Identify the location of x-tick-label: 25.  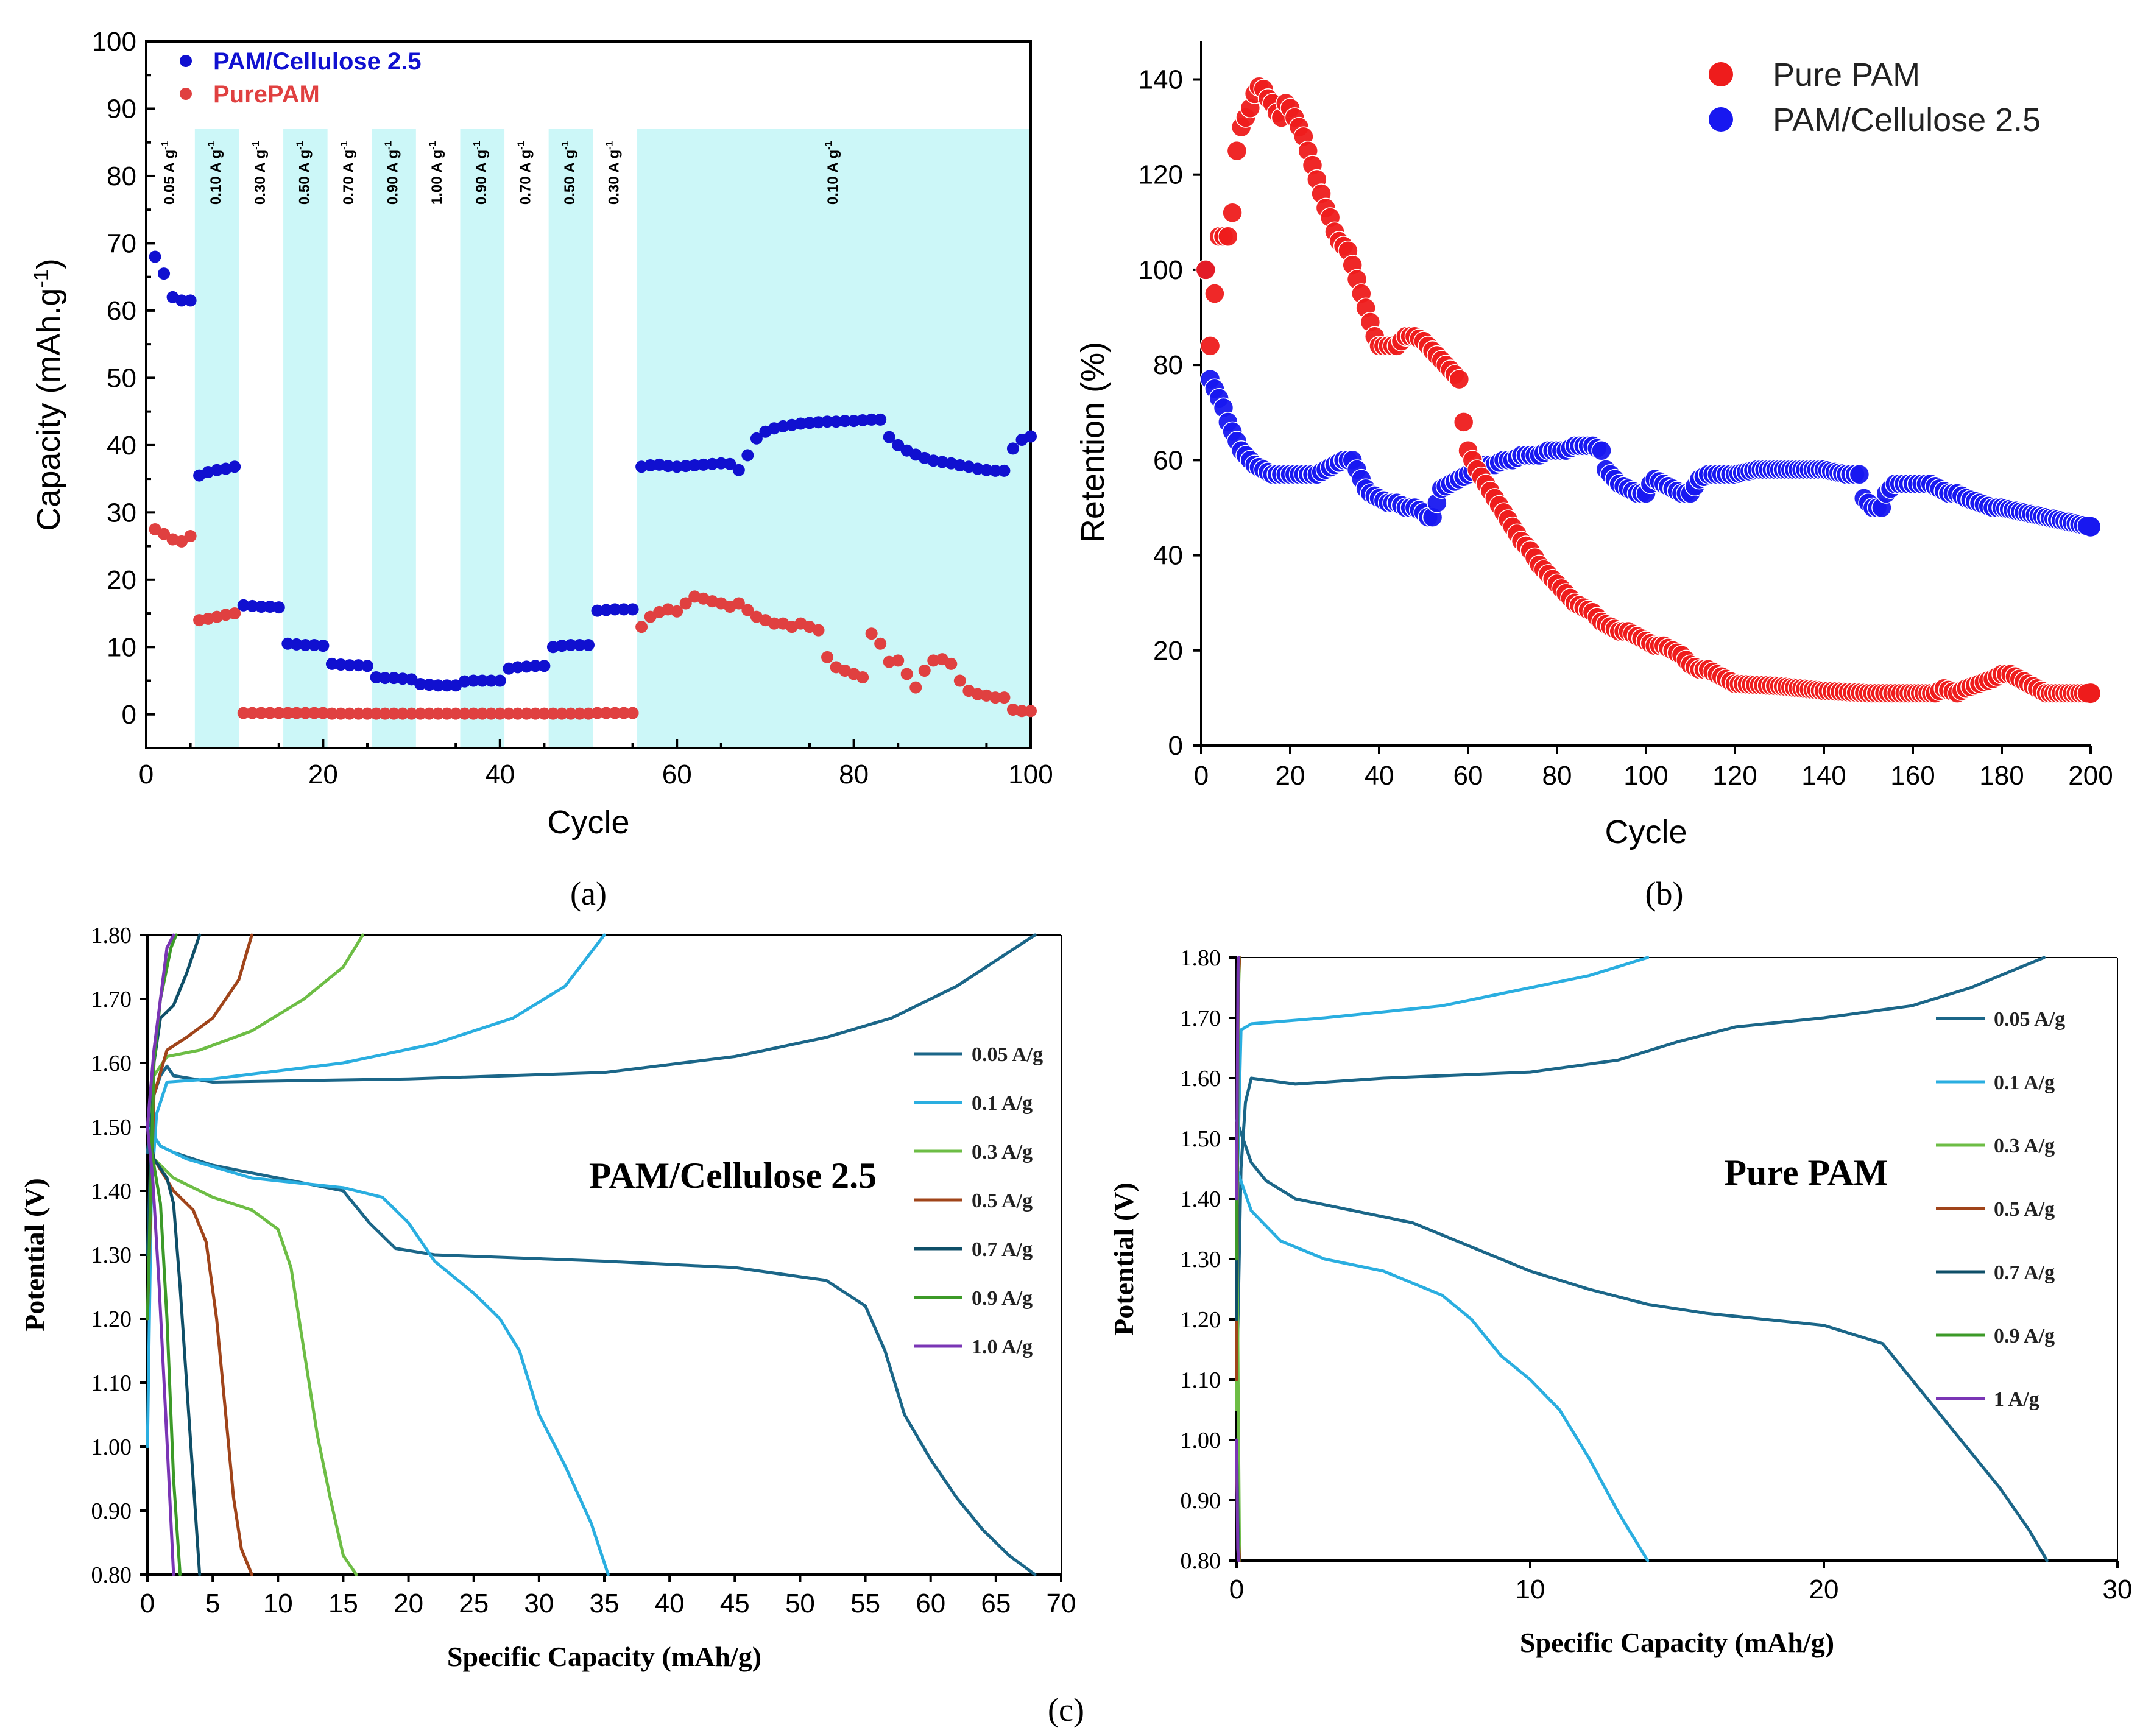
(474, 1603).